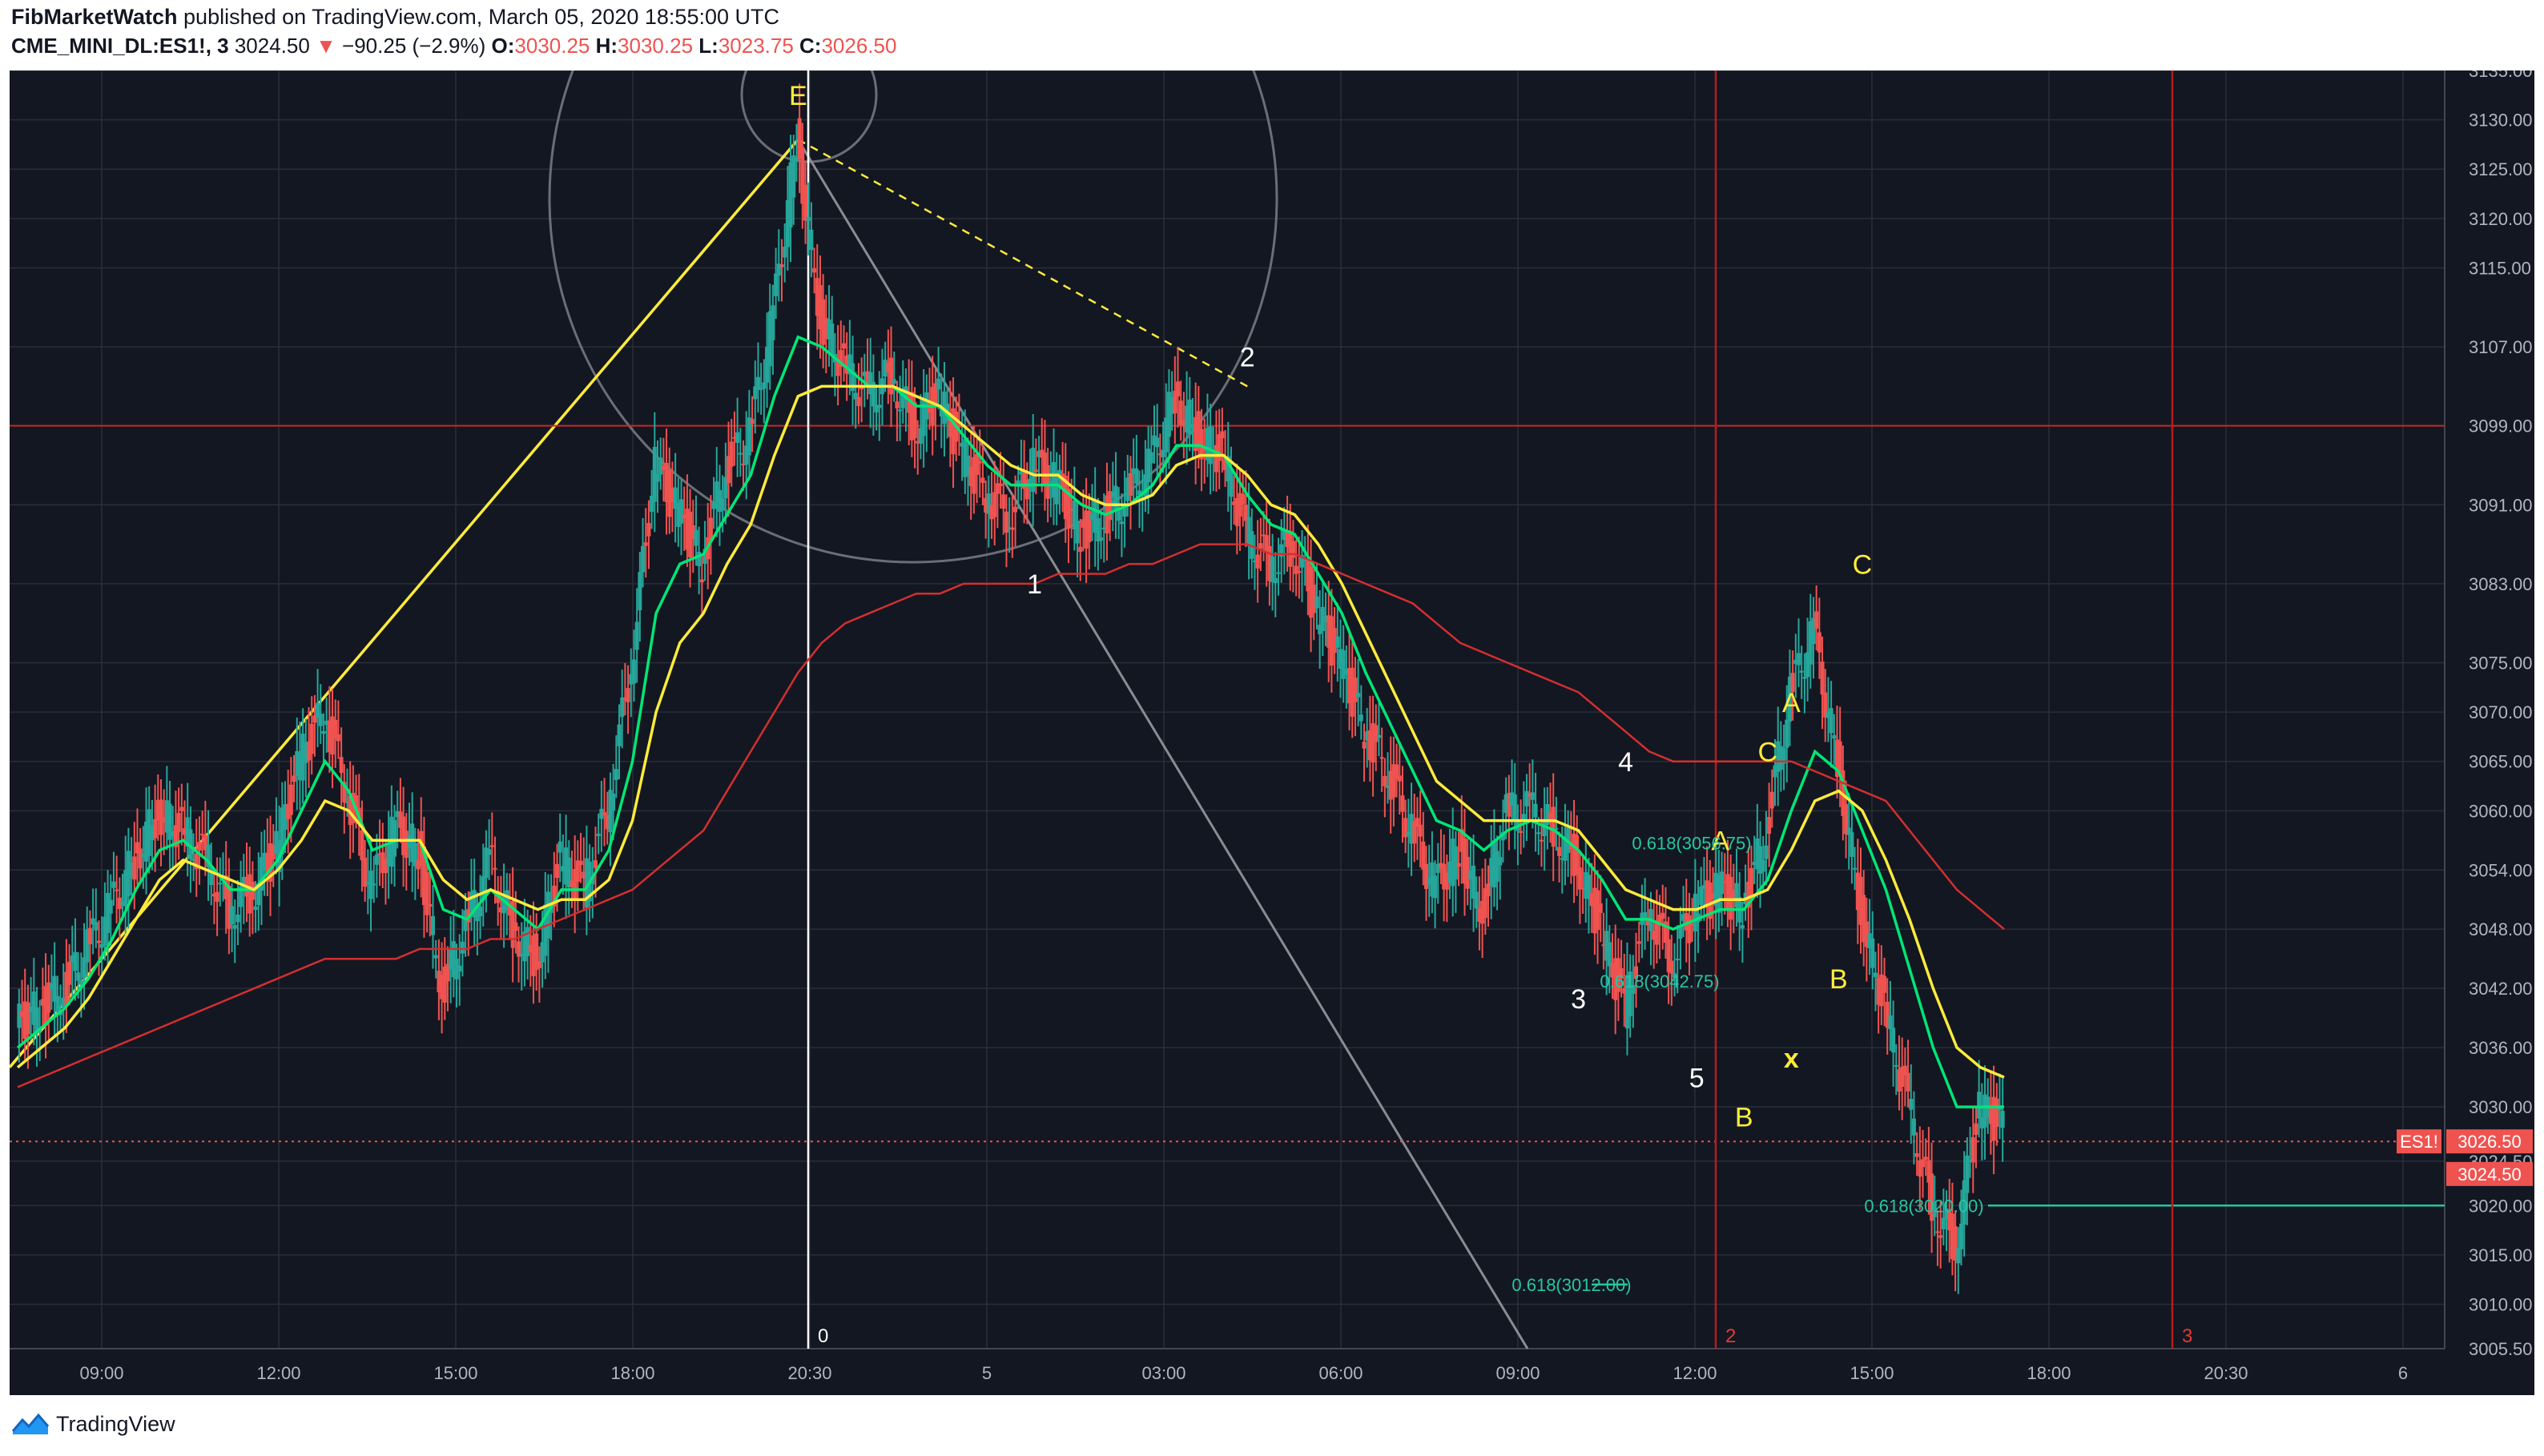 The image size is (2544, 1456). Describe the element at coordinates (2501, 663) in the screenshot. I see `y-tick-label: 3075.00` at that location.